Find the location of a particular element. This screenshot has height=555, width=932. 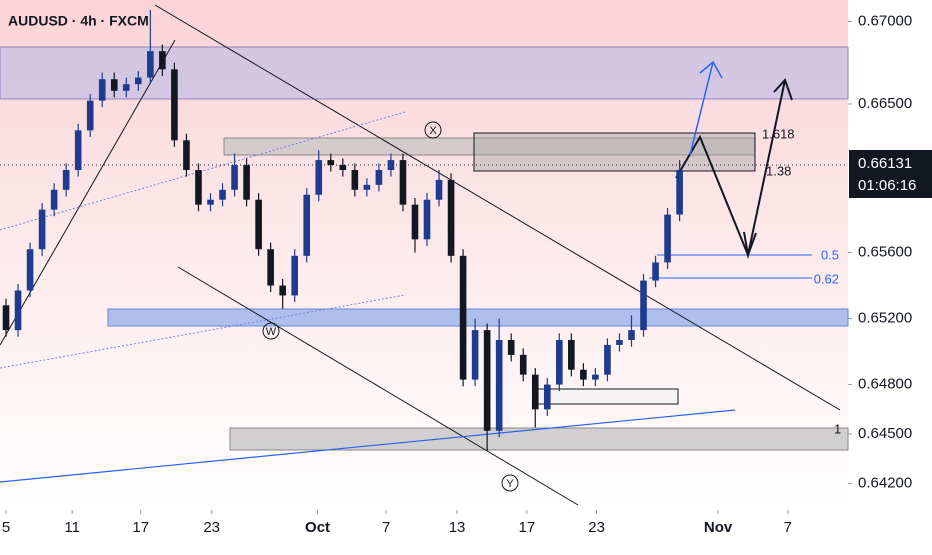

x-tick-label: 11 is located at coordinates (72, 527).